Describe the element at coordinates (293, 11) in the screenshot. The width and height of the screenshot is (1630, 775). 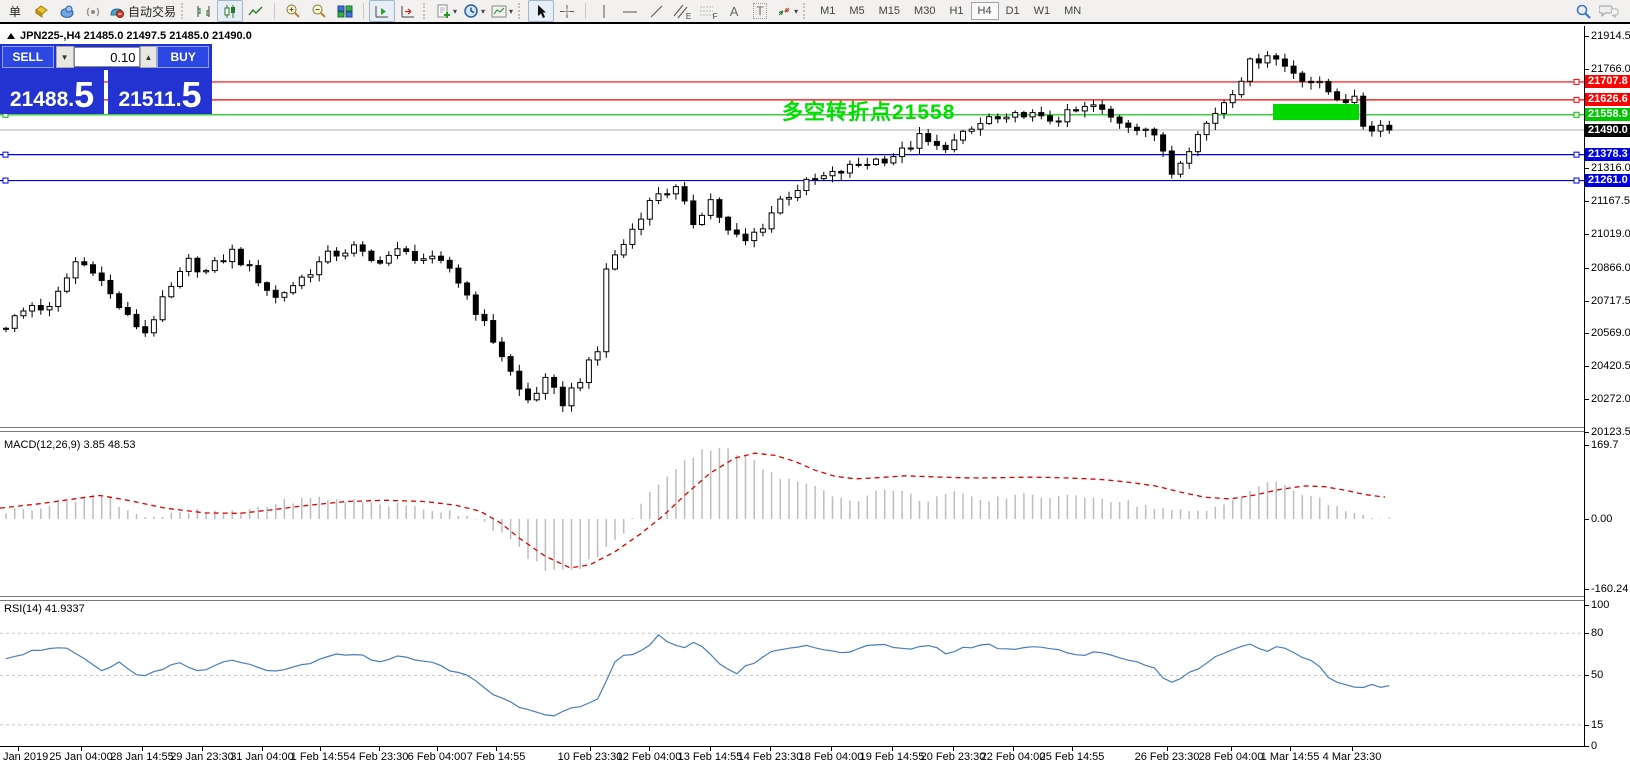
I see `zoom-in-button` at that location.